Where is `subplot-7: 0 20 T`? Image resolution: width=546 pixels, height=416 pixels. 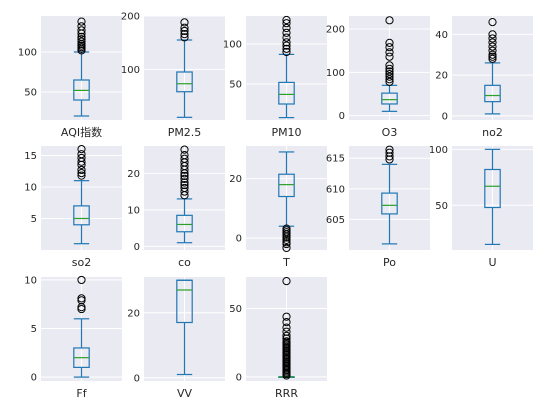
subplot-7: 0 20 T is located at coordinates (278, 207).